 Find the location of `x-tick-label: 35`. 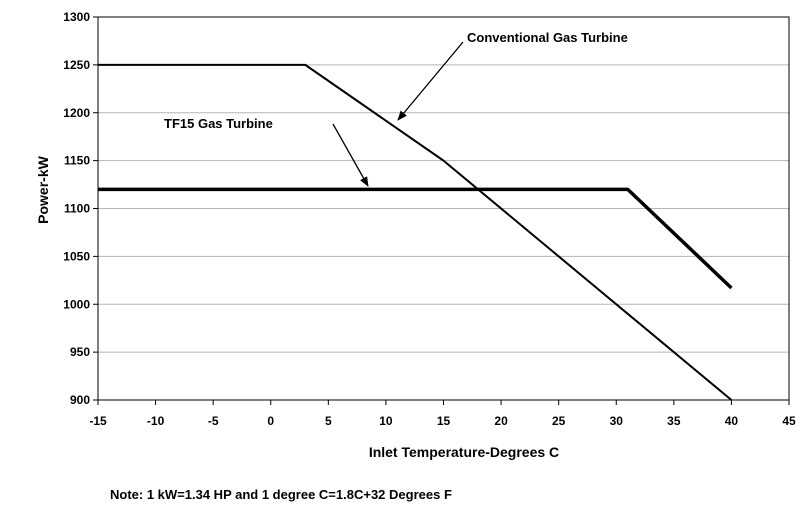

x-tick-label: 35 is located at coordinates (674, 421).